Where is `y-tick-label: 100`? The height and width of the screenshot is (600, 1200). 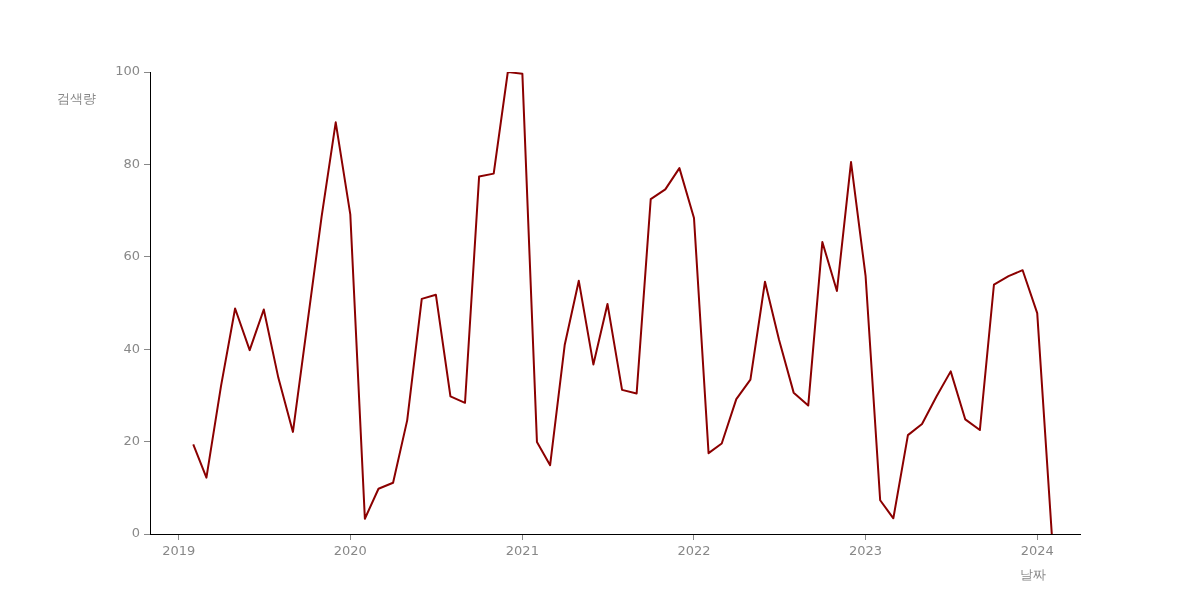 y-tick-label: 100 is located at coordinates (127, 71).